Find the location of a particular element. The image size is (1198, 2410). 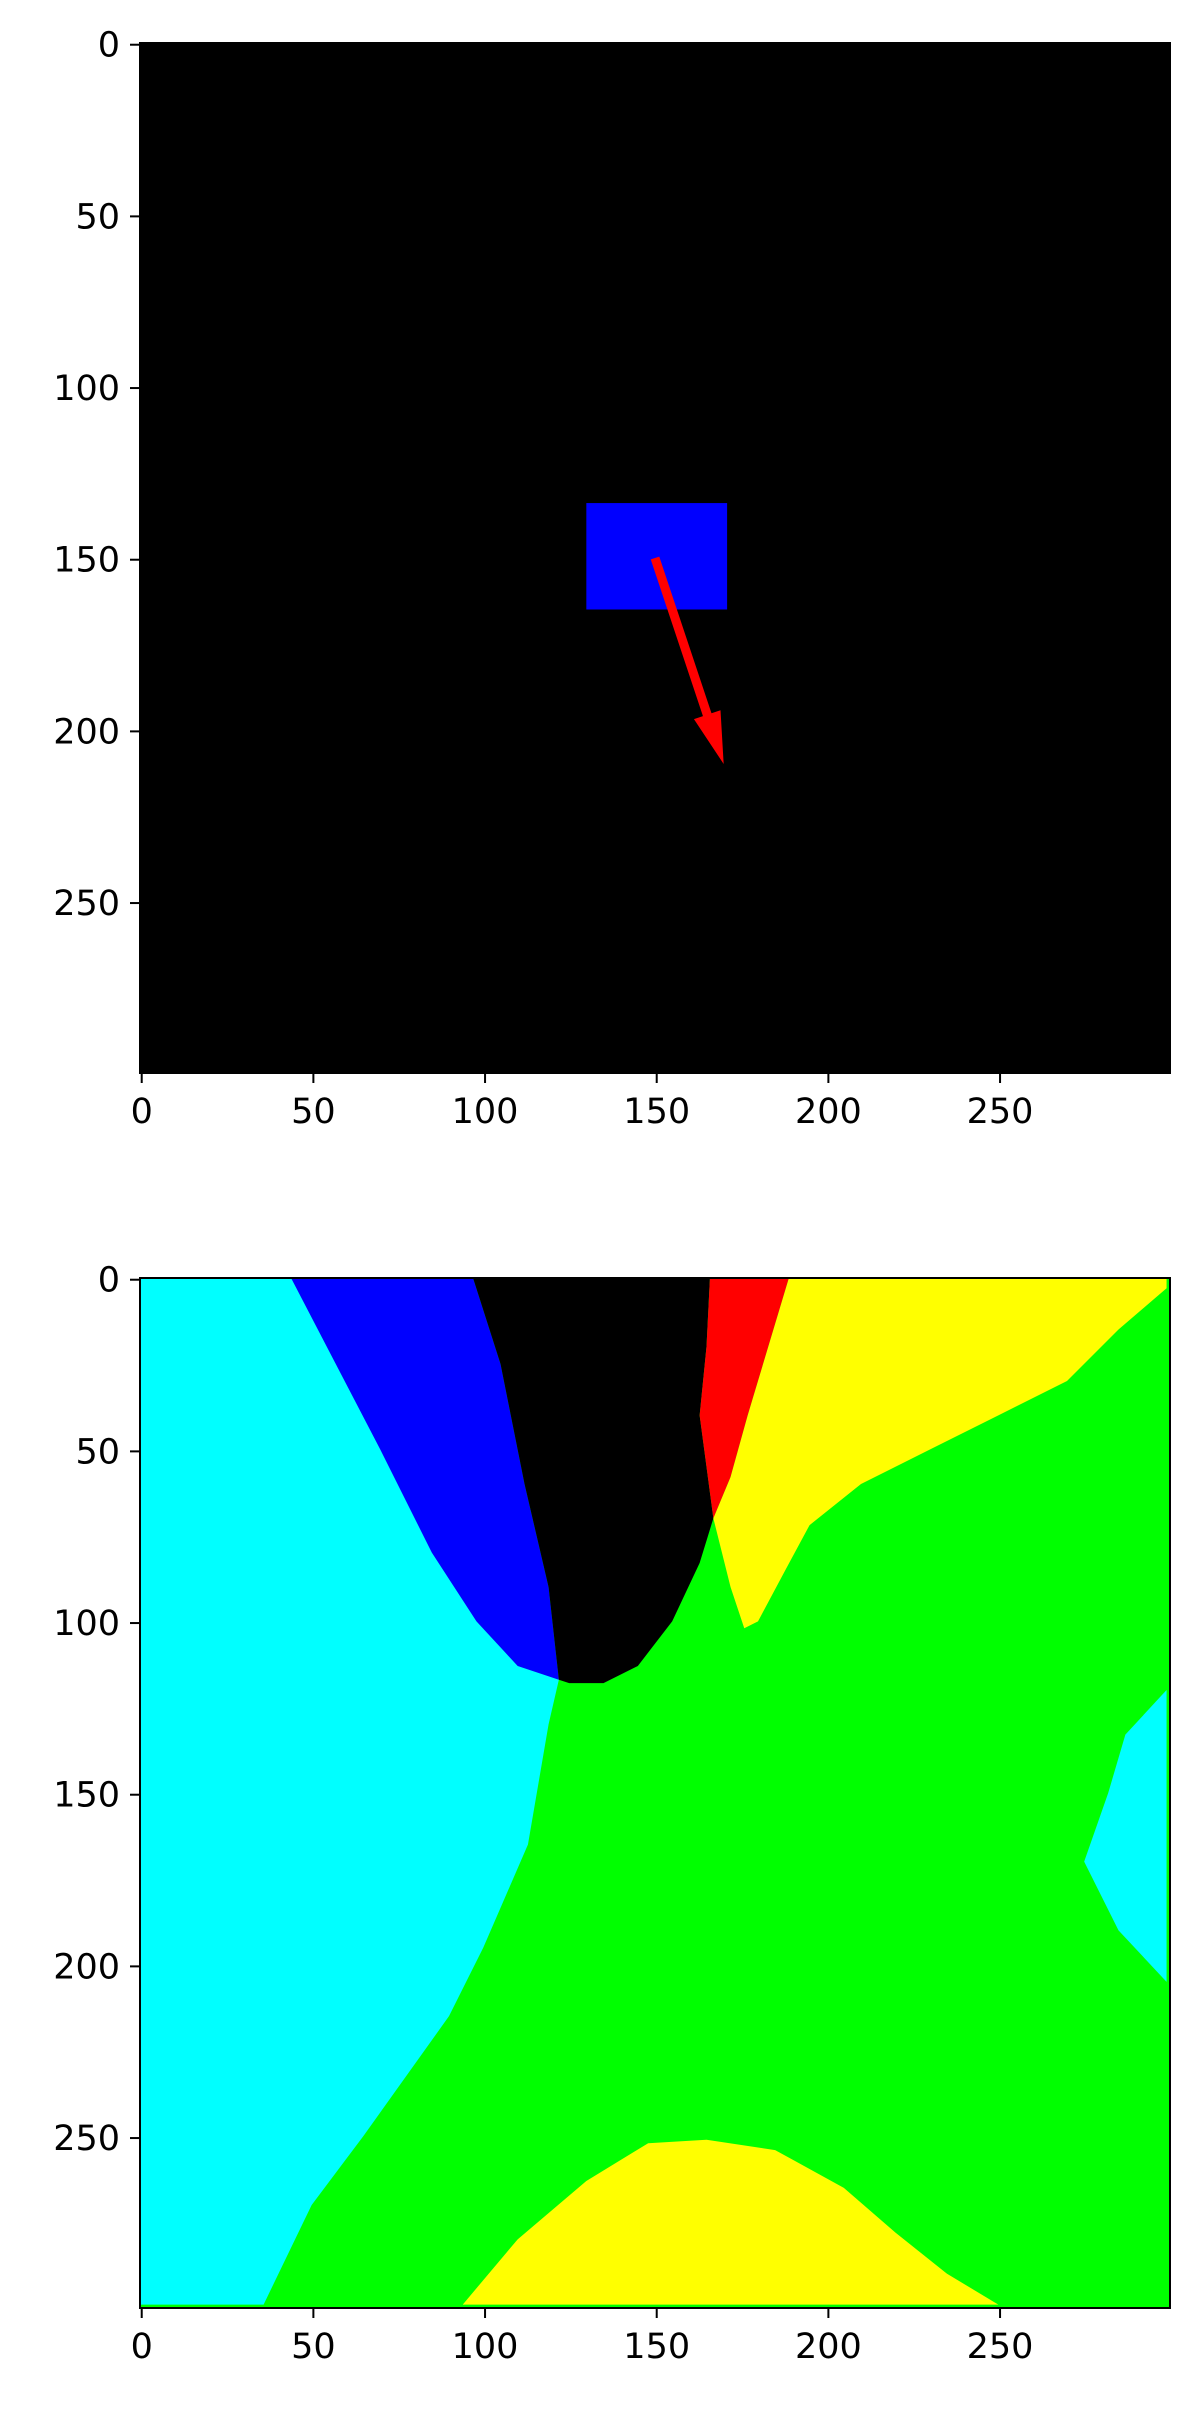

blue-rectangle is located at coordinates (657, 556).